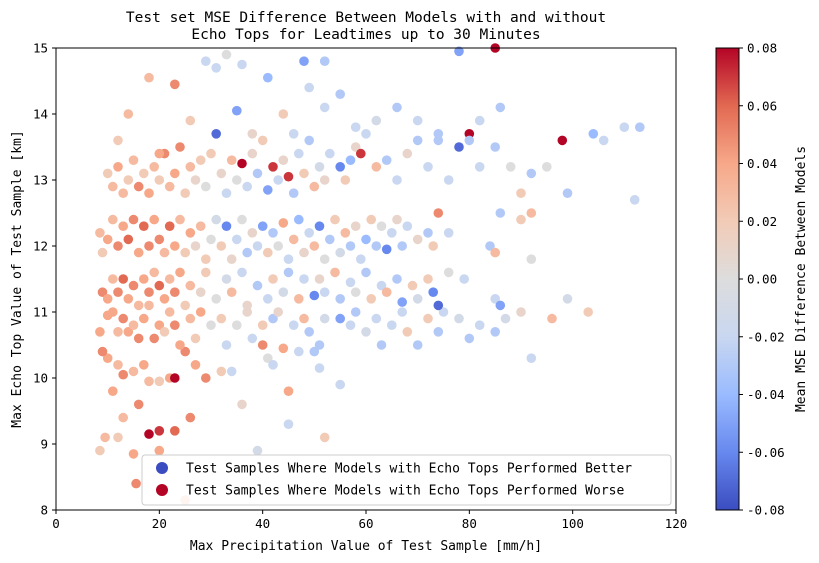  What do you see at coordinates (762, 163) in the screenshot?
I see `colorbar-tick-label: 0.04` at bounding box center [762, 163].